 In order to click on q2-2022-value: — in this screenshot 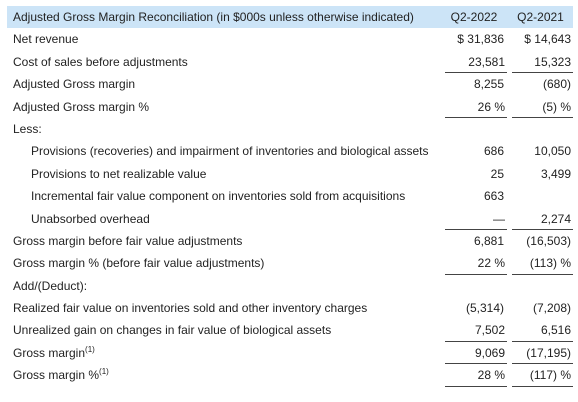, I will do `click(476, 219)`.